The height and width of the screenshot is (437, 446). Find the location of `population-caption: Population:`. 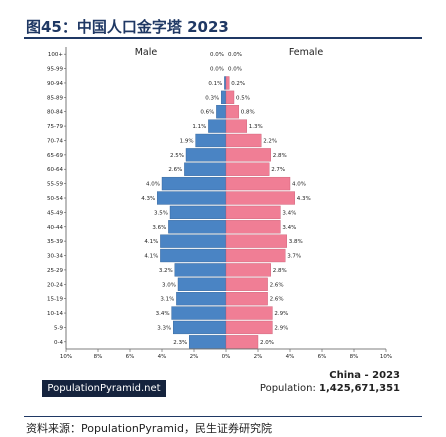

population-caption: Population: is located at coordinates (289, 388).